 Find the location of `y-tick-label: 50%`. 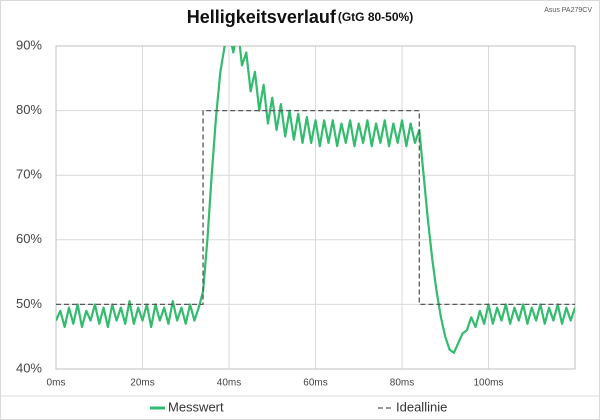

y-tick-label: 50% is located at coordinates (29, 303).